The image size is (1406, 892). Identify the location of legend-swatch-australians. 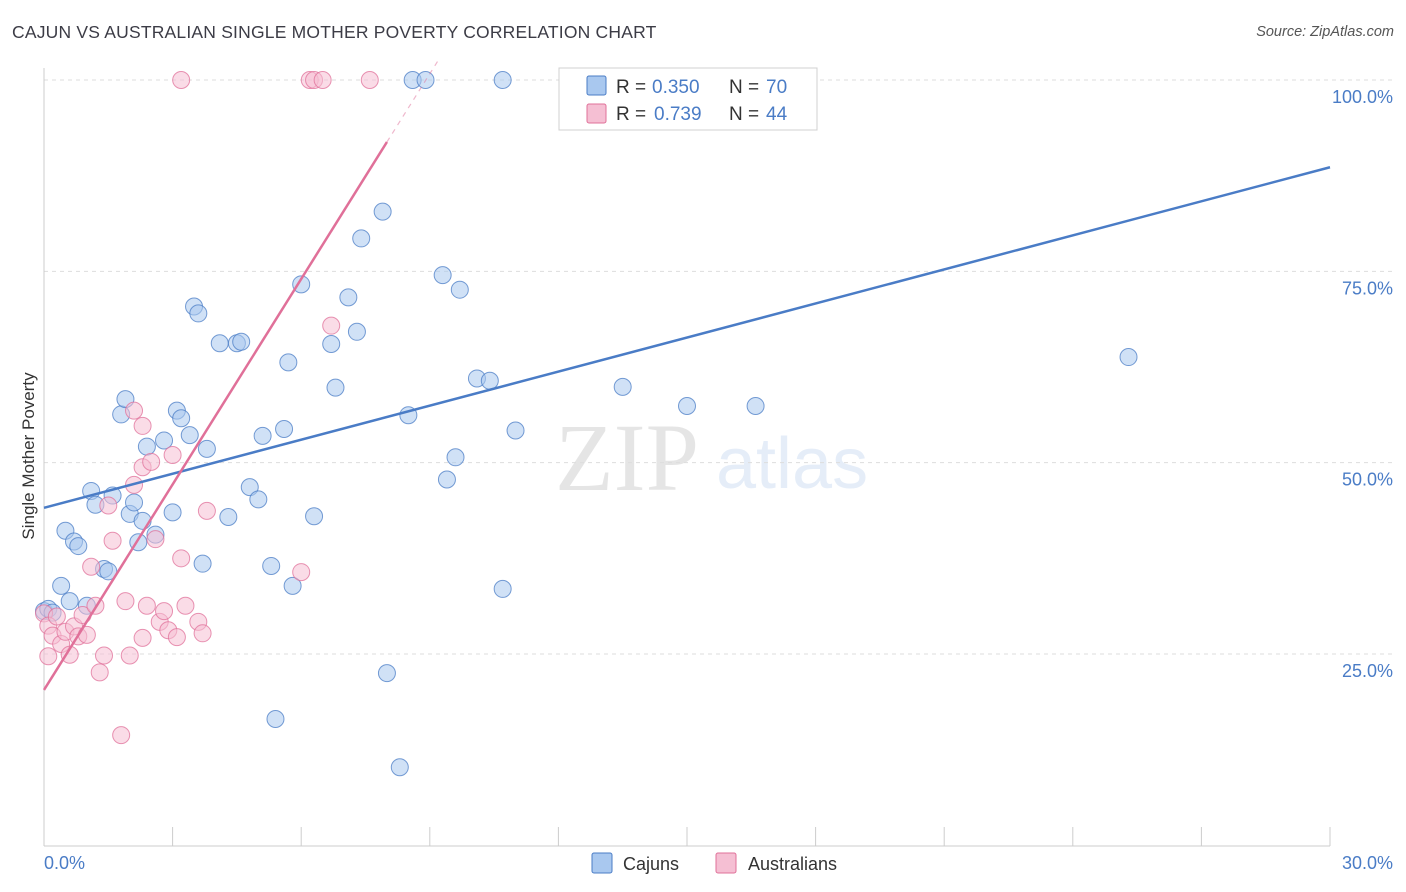
(596, 113).